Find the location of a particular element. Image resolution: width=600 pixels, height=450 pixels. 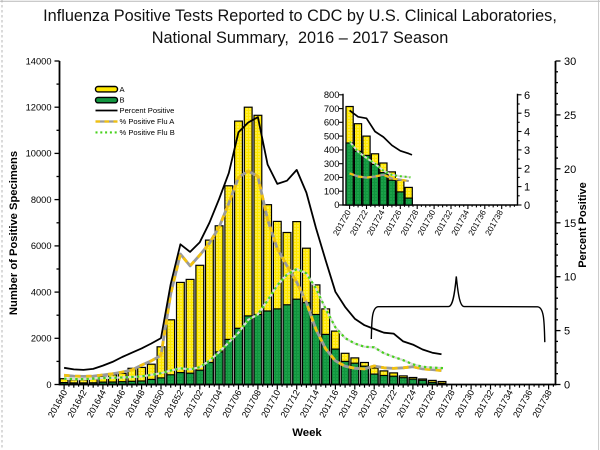

svg-text: 25 is located at coordinates (570, 116).